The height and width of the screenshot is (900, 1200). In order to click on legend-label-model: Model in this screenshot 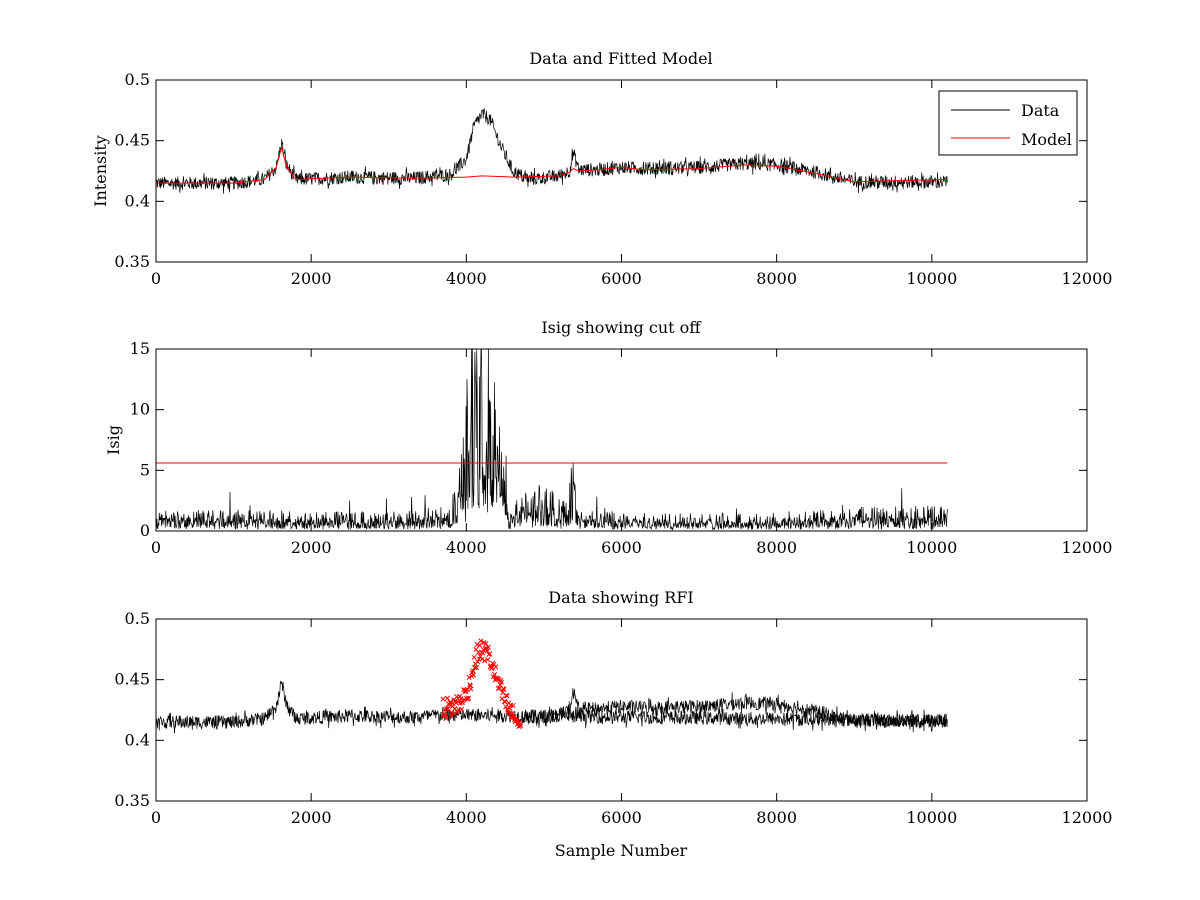, I will do `click(1046, 139)`.